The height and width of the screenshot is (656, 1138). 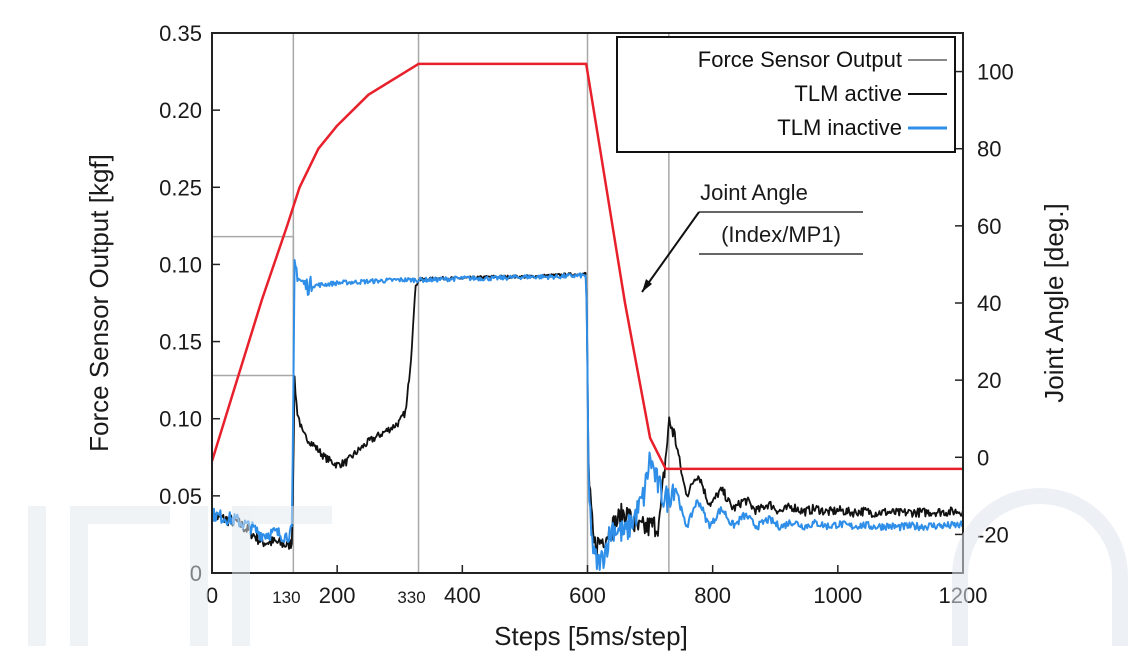 I want to click on y-axis-title: Force Sensor Output [kgf], so click(x=99, y=303).